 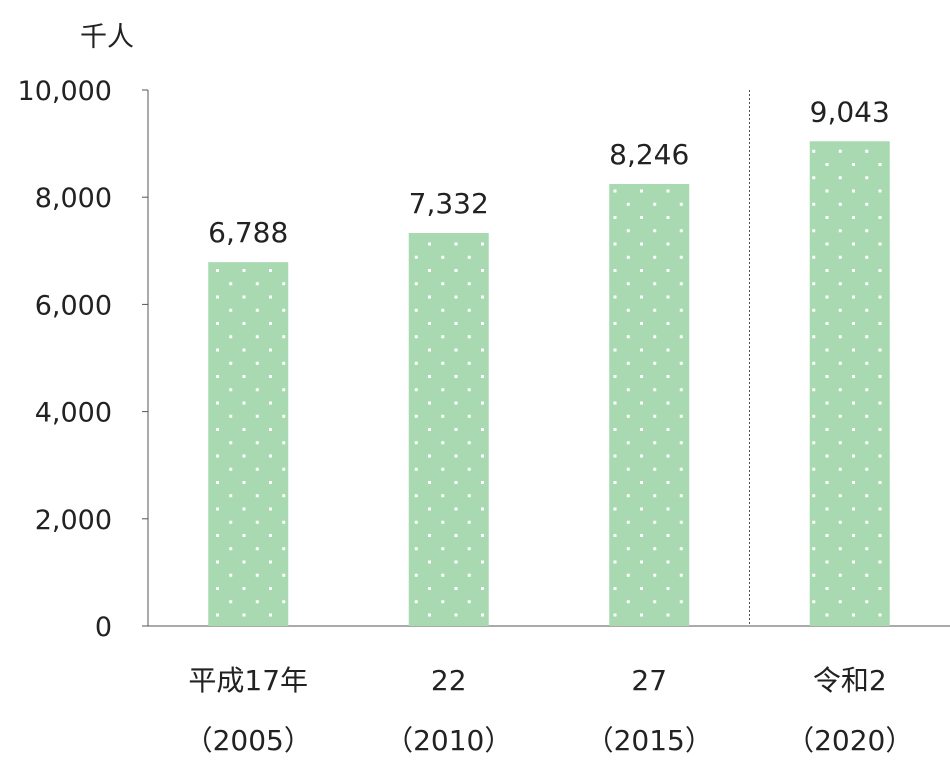 I want to click on x-tick-year: （2010）, so click(x=448, y=740).